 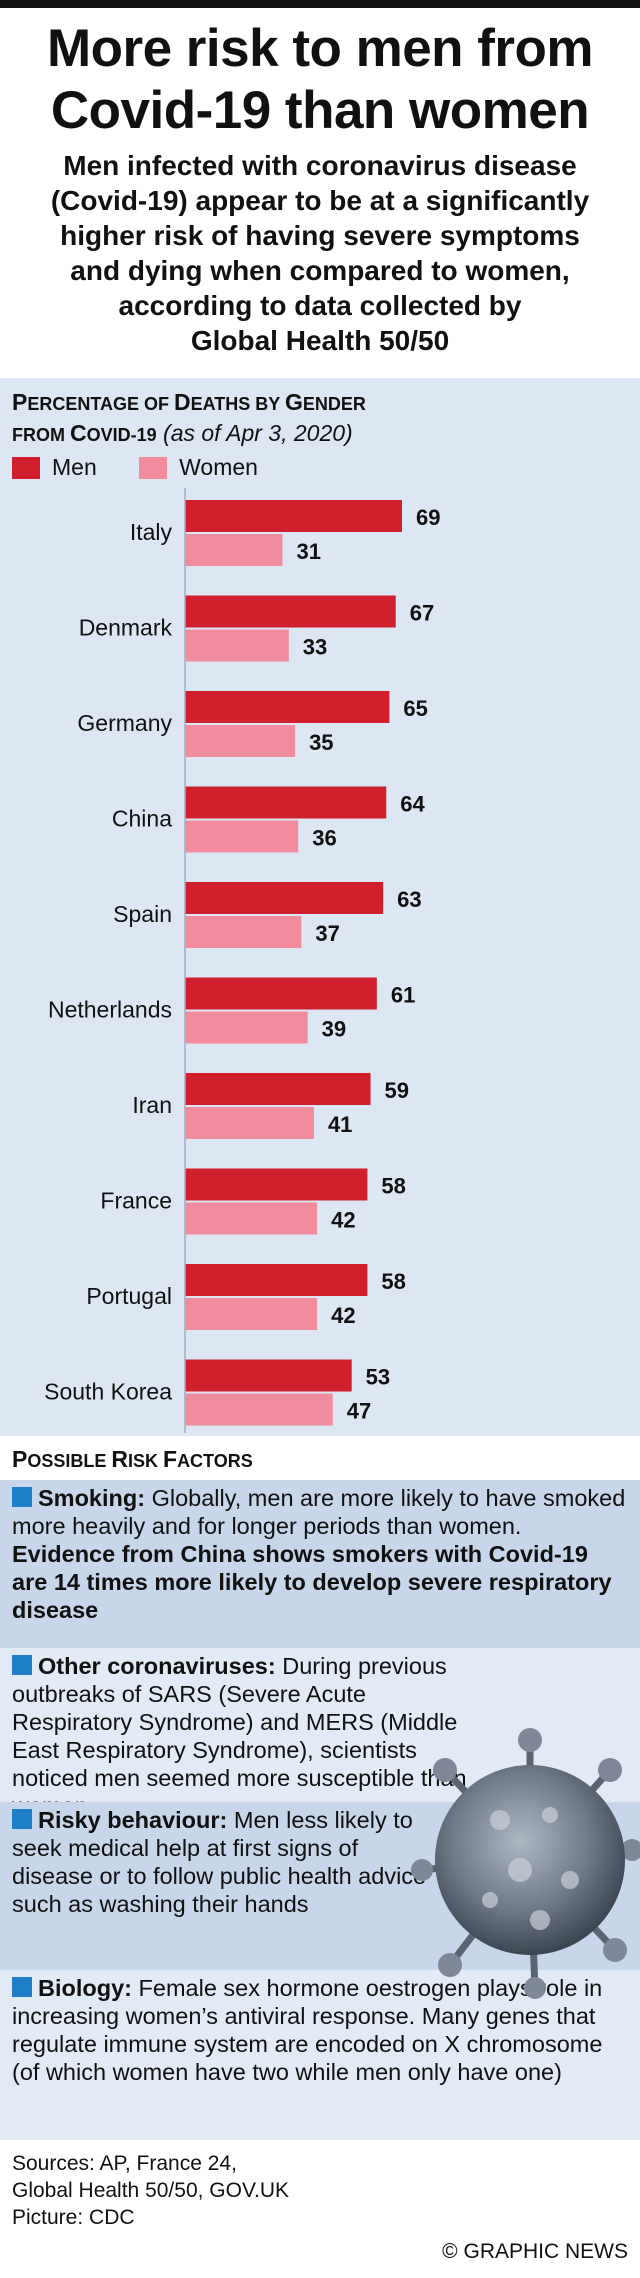 I want to click on bar-men-portugal, so click(x=276, y=1280).